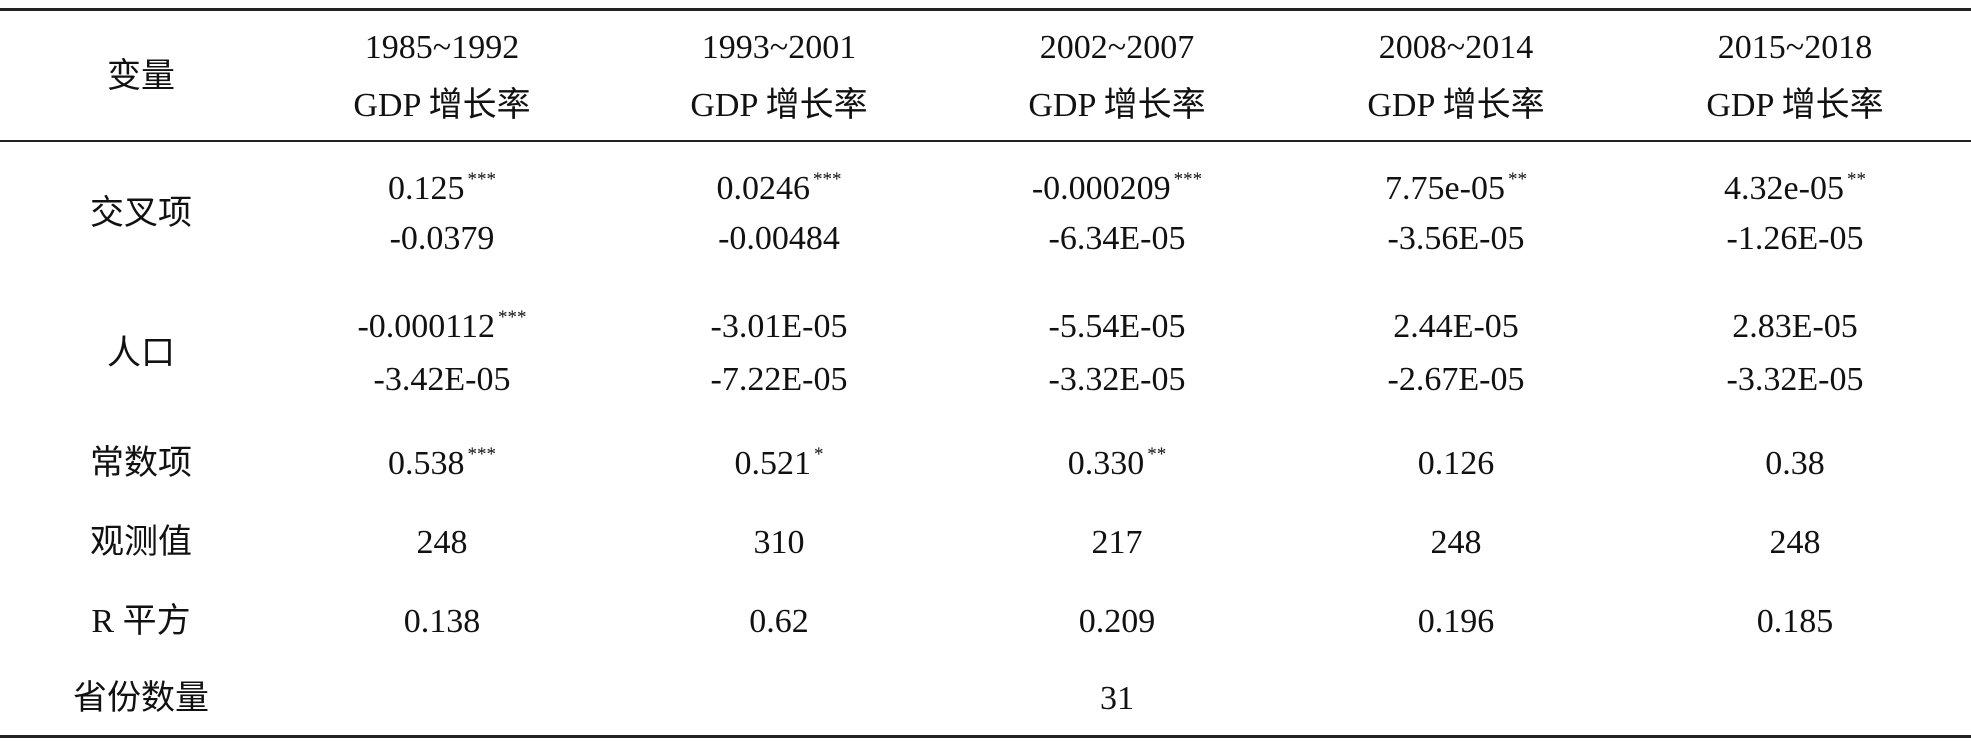 This screenshot has height=743, width=1971. I want to click on cell-value: -3.42E-05, so click(442, 379).